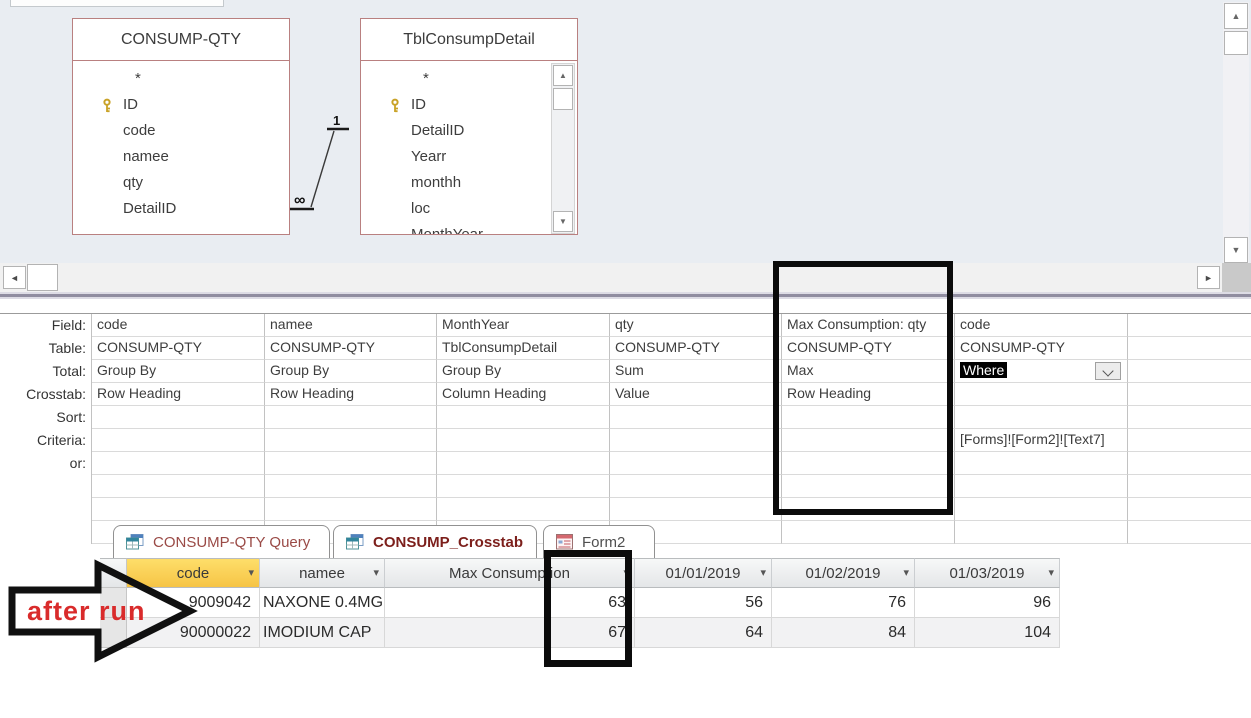 The width and height of the screenshot is (1251, 718). I want to click on cell-max-consumption: 63, so click(510, 603).